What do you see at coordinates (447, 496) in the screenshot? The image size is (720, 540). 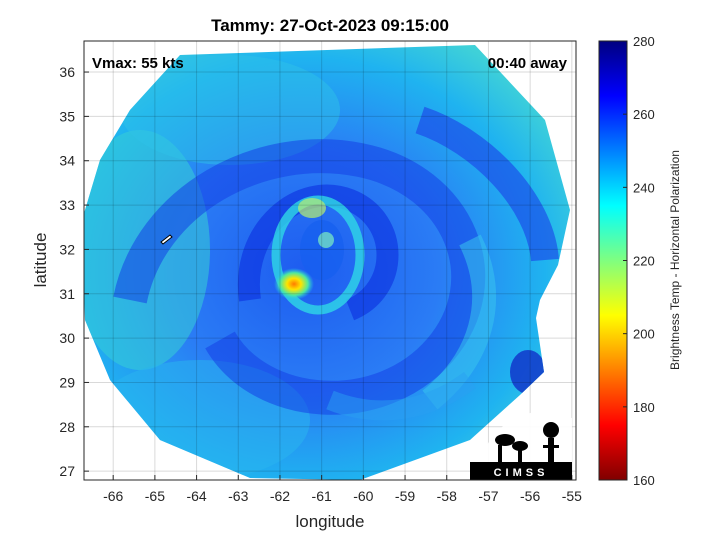 I see `x-tick-label: -58` at bounding box center [447, 496].